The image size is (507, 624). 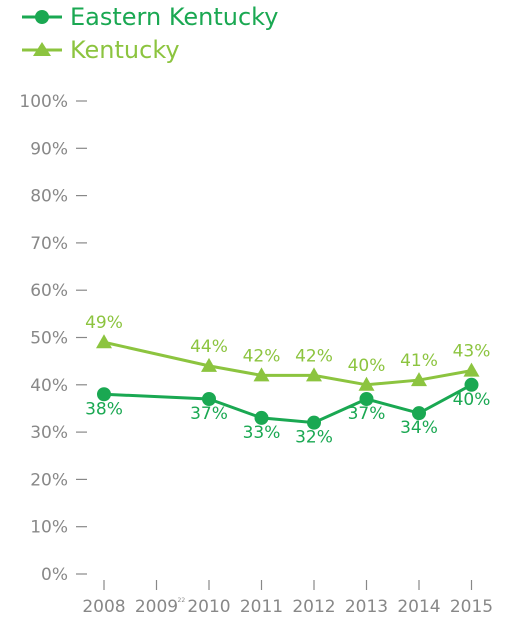 I want to click on y-tick-label: 60%, so click(x=49, y=291).